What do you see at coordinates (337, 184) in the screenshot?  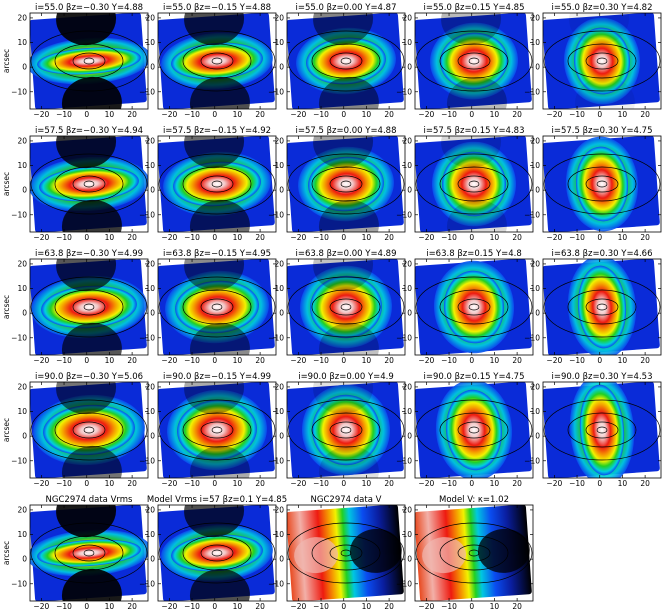 I see `map-panel: −20 −10 0 10 20 20 10 0 −10 i=57.5 βz=0.00 Υ=4.88` at bounding box center [337, 184].